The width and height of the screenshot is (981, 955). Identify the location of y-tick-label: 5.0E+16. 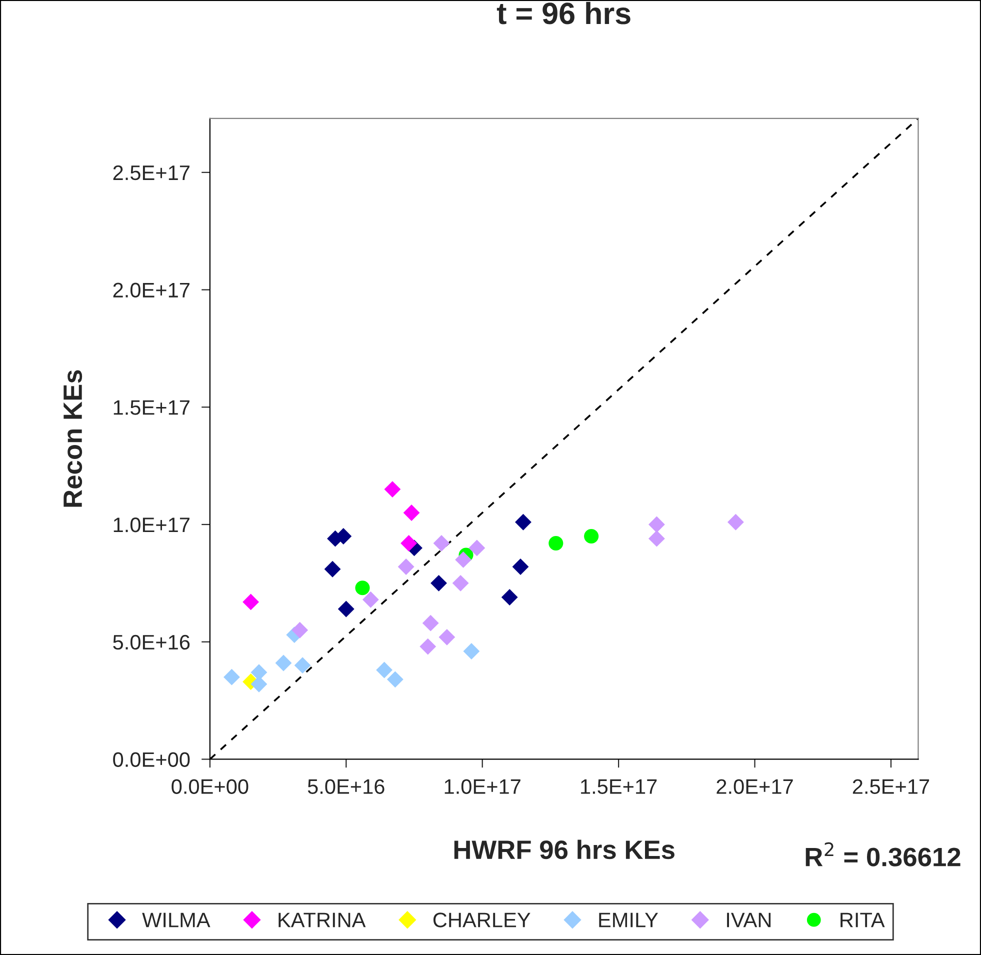
(151, 642).